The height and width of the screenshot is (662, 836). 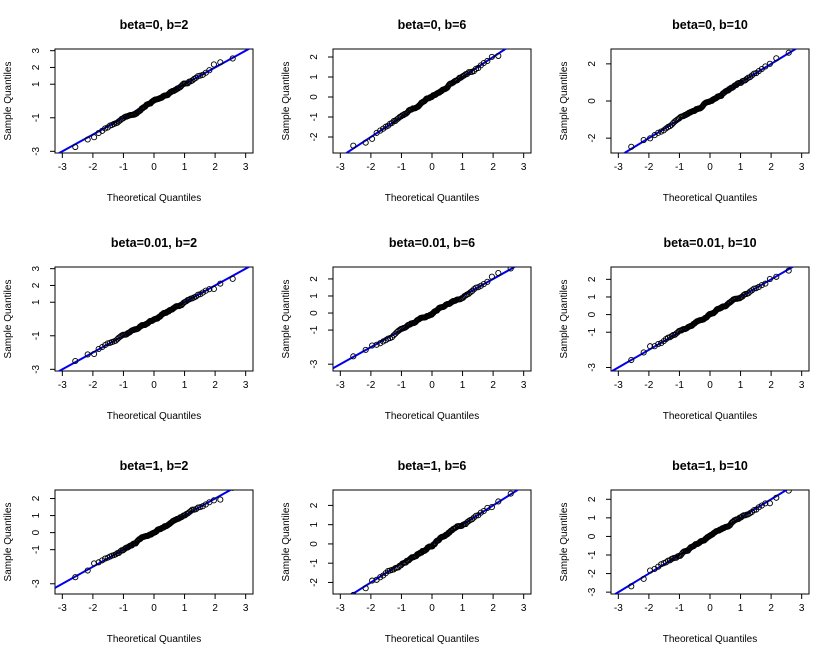 I want to click on panel-title: beta=1, b=6, so click(x=432, y=466).